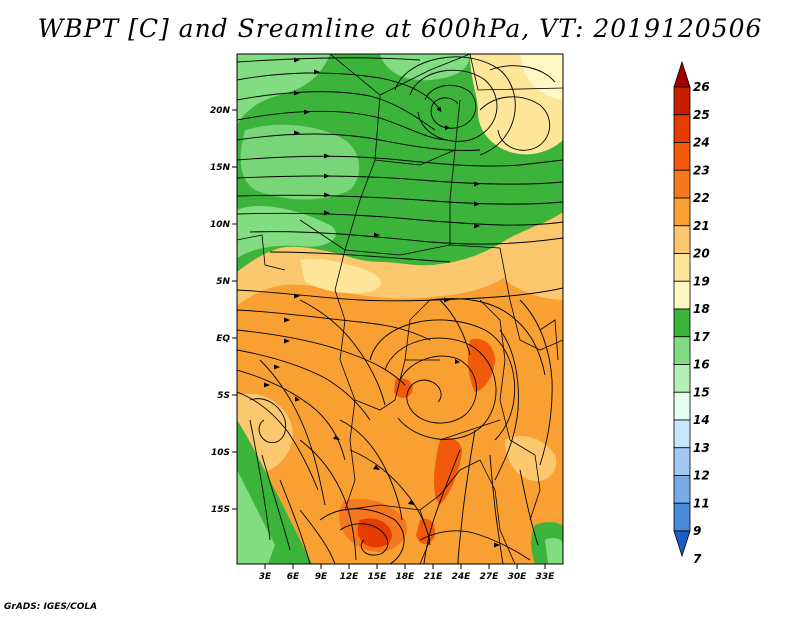  What do you see at coordinates (220, 111) in the screenshot?
I see `lat-label-20n: 20N` at bounding box center [220, 111].